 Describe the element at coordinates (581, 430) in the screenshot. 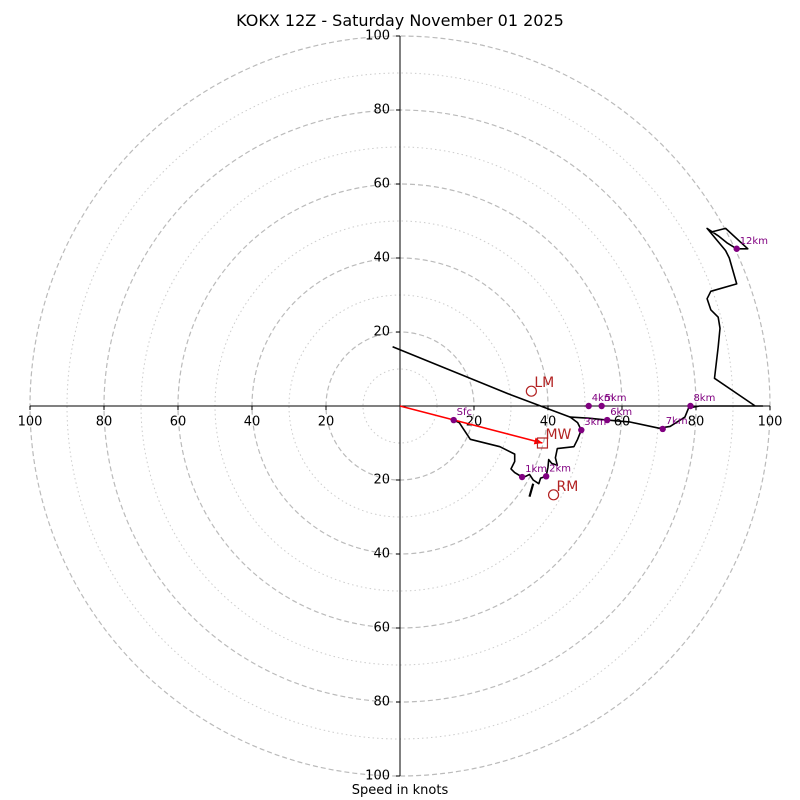

I see `height-marker-3km` at that location.